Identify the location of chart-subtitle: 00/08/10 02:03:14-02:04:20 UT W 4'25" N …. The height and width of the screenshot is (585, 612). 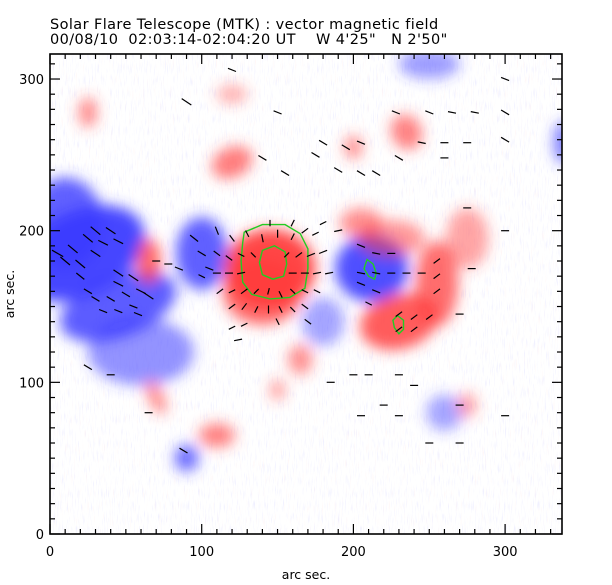
(249, 40).